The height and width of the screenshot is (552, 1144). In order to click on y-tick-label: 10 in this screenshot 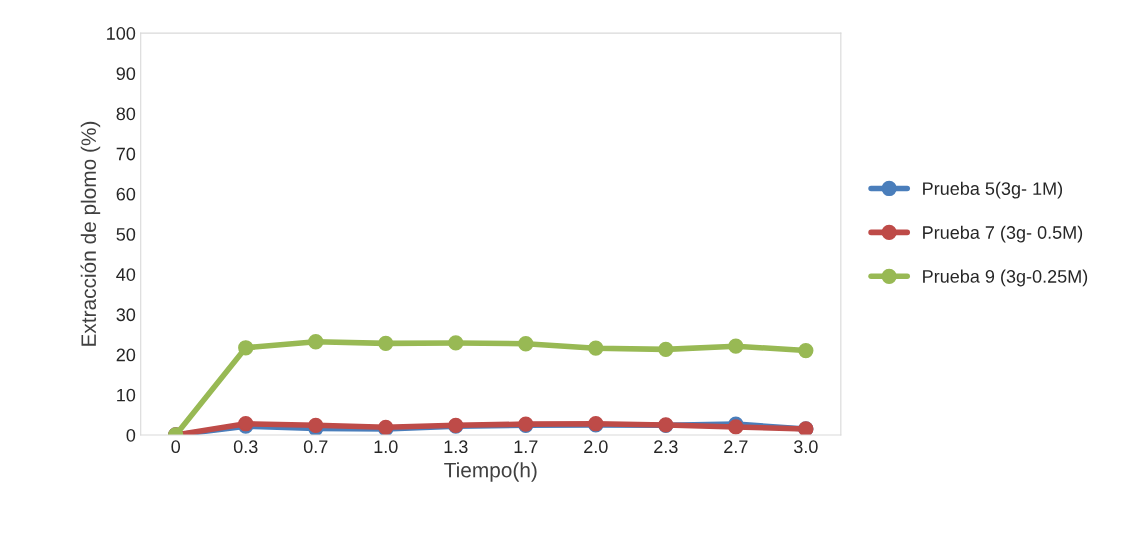, I will do `click(126, 395)`.